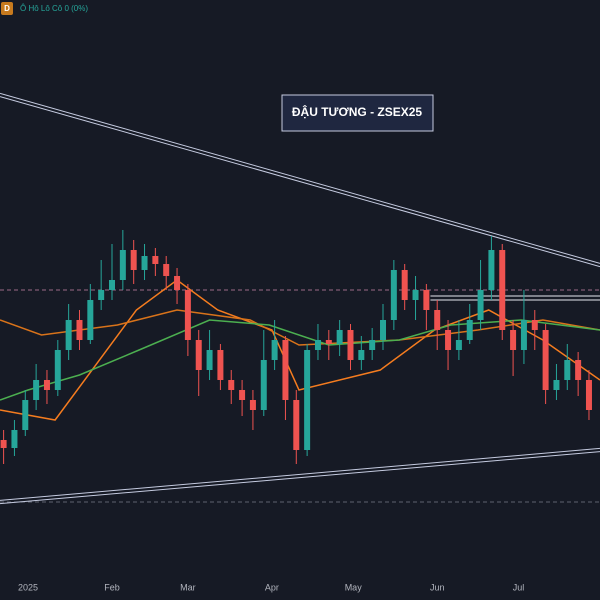  Describe the element at coordinates (354, 587) in the screenshot. I see `x-tick-label: May` at that location.